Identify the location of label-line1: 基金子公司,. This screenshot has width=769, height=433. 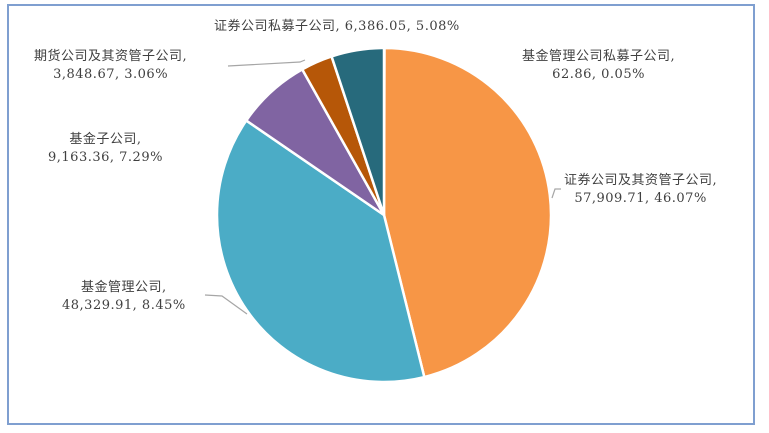
(105, 139).